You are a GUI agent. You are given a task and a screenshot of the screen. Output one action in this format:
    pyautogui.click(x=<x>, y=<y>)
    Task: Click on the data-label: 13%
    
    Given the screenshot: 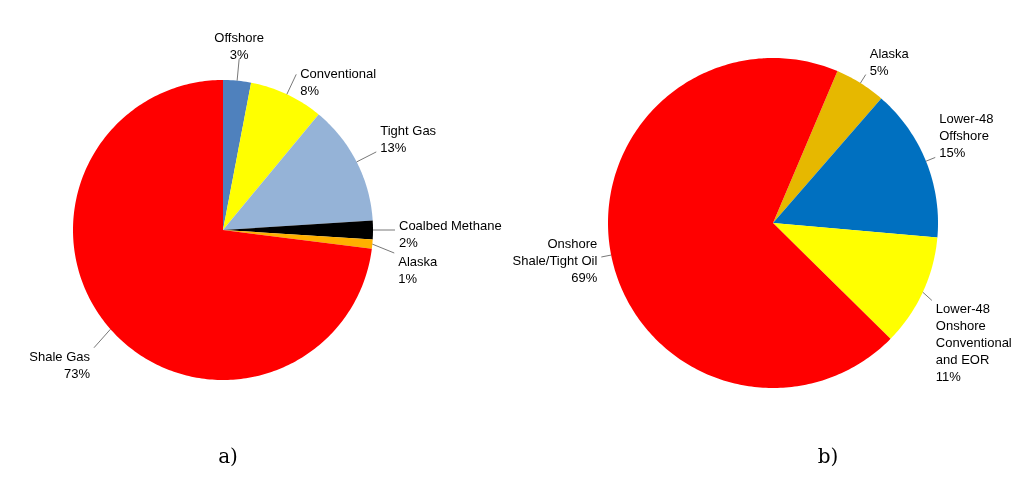 What is the action you would take?
    pyautogui.click(x=393, y=147)
    